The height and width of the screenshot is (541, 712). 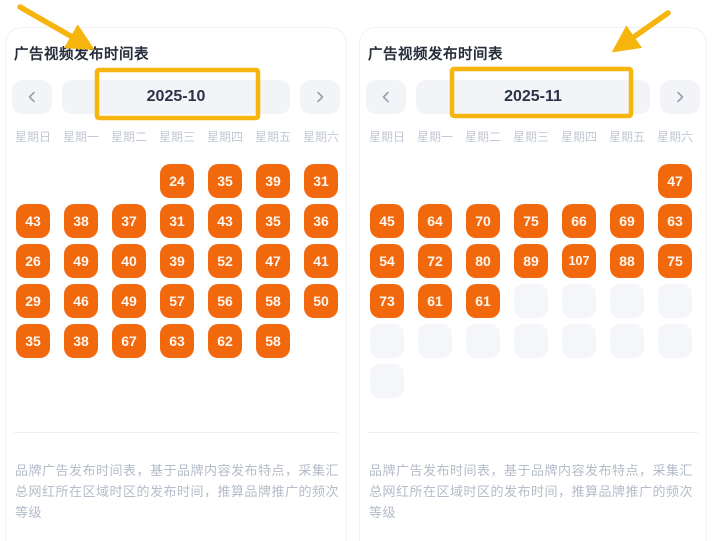 I want to click on calendar-day-tile: 62, so click(x=225, y=341).